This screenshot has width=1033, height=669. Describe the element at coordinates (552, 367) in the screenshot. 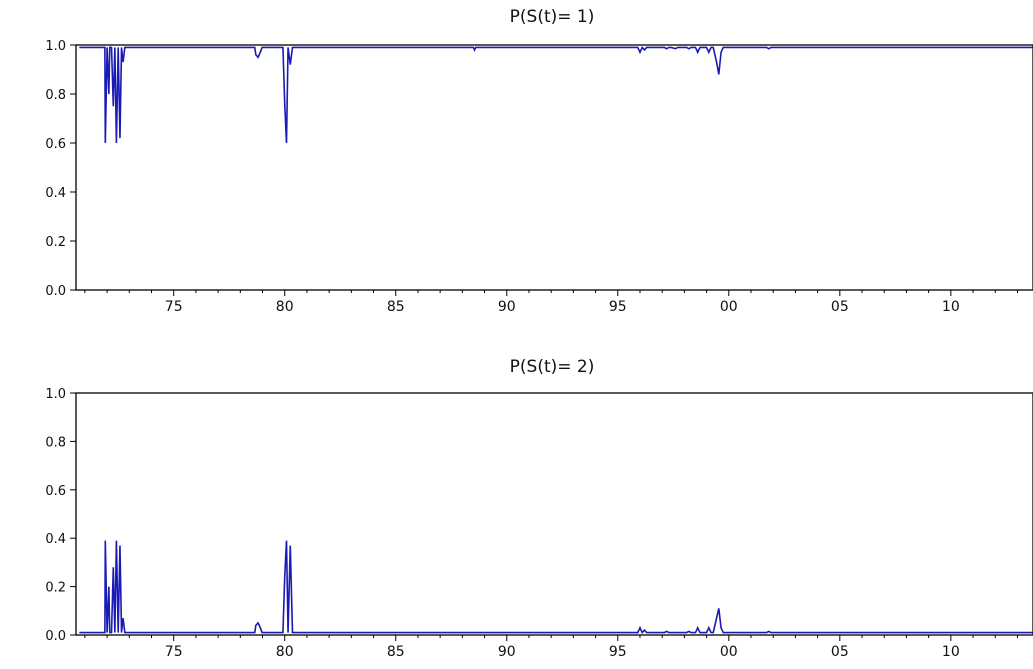

I see `chart-title-2: P(S(t)= 2)` at that location.